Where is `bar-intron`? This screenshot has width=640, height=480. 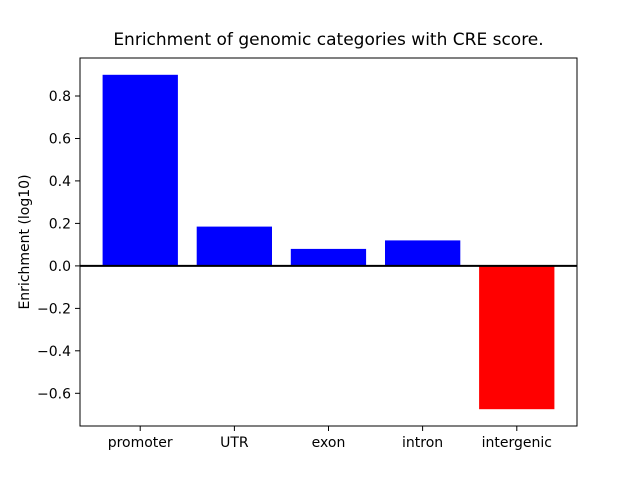 bar-intron is located at coordinates (423, 253).